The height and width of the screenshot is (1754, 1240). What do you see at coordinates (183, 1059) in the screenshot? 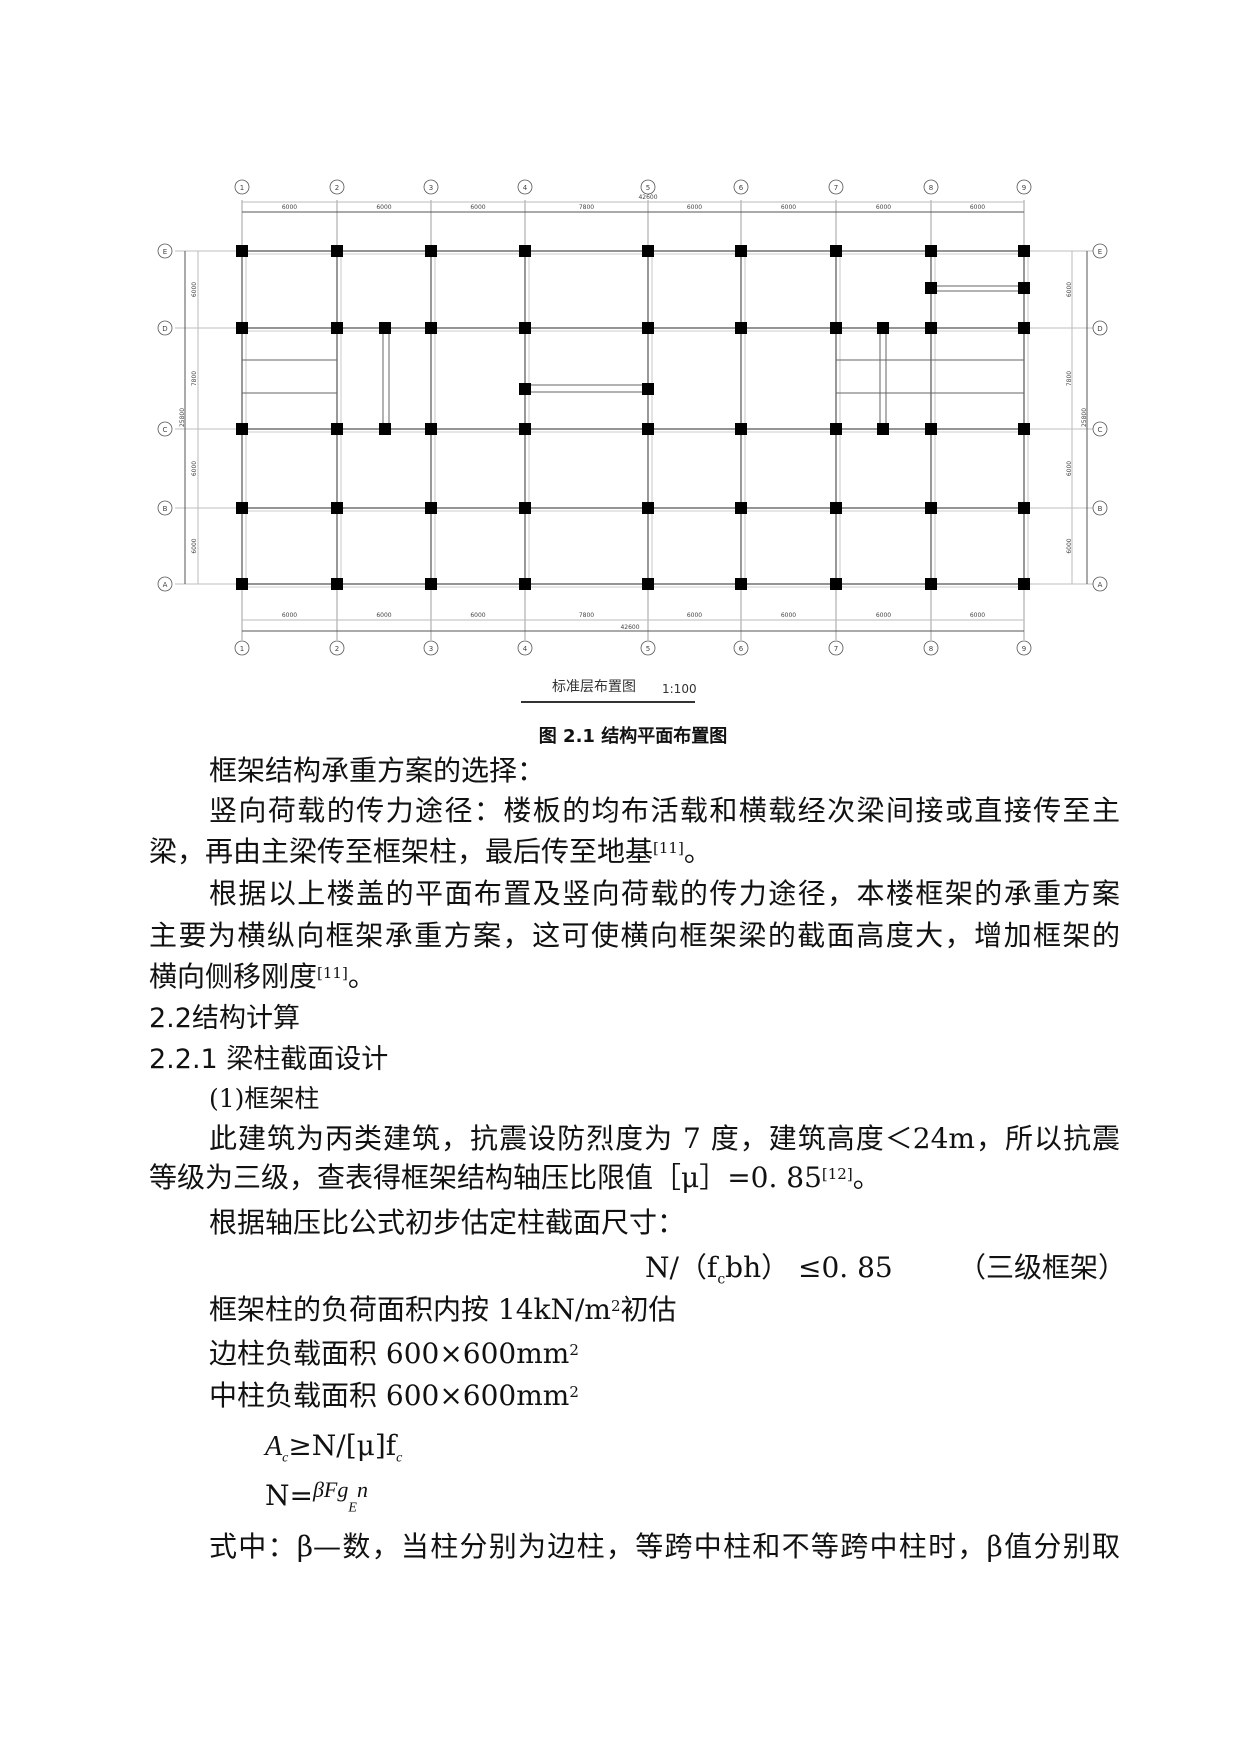
I see `subsection-number: 2.2.1` at bounding box center [183, 1059].